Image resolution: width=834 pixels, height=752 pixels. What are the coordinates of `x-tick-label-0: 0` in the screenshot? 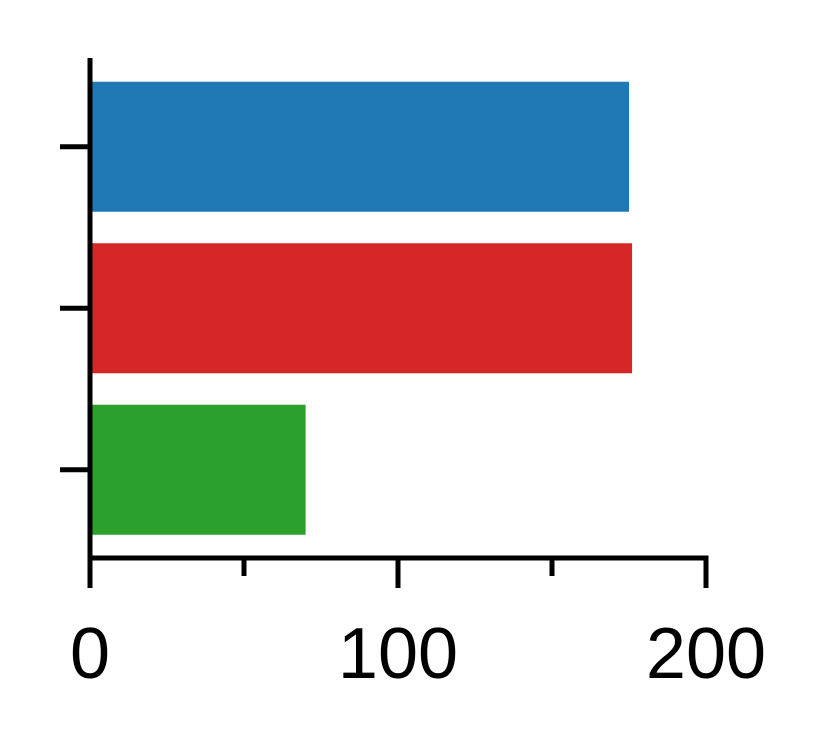 It's located at (90, 654).